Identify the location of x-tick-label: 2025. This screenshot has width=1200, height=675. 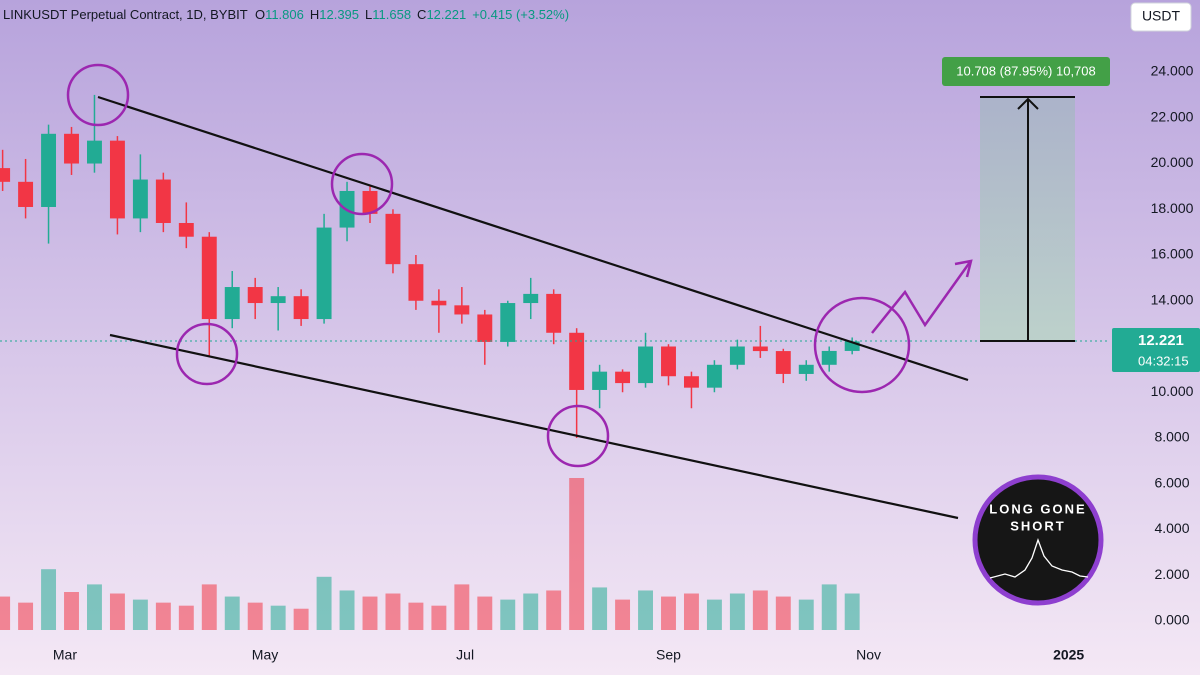
(1068, 655).